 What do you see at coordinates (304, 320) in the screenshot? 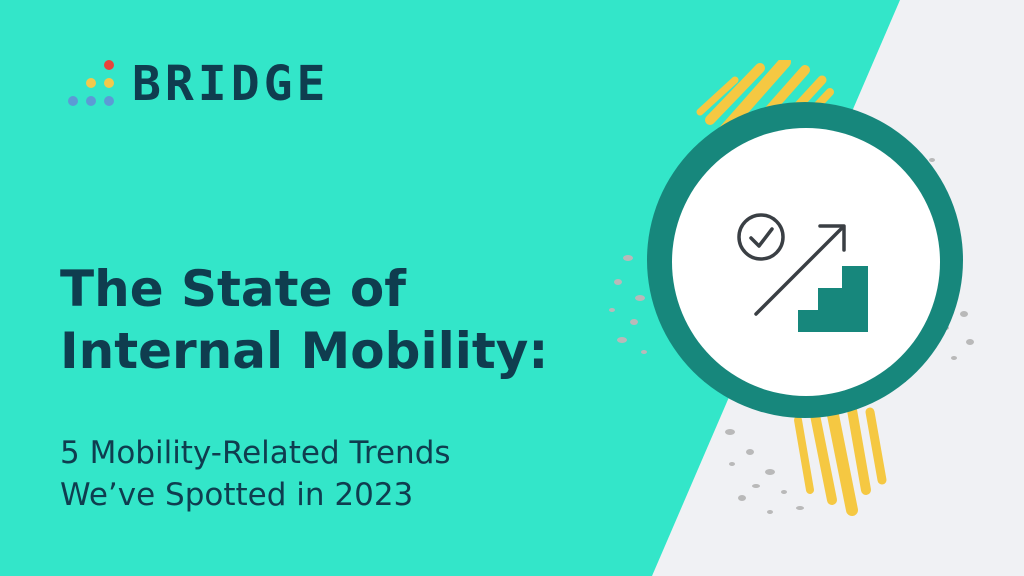
I see `page-title: The State of Internal Mobility:` at bounding box center [304, 320].